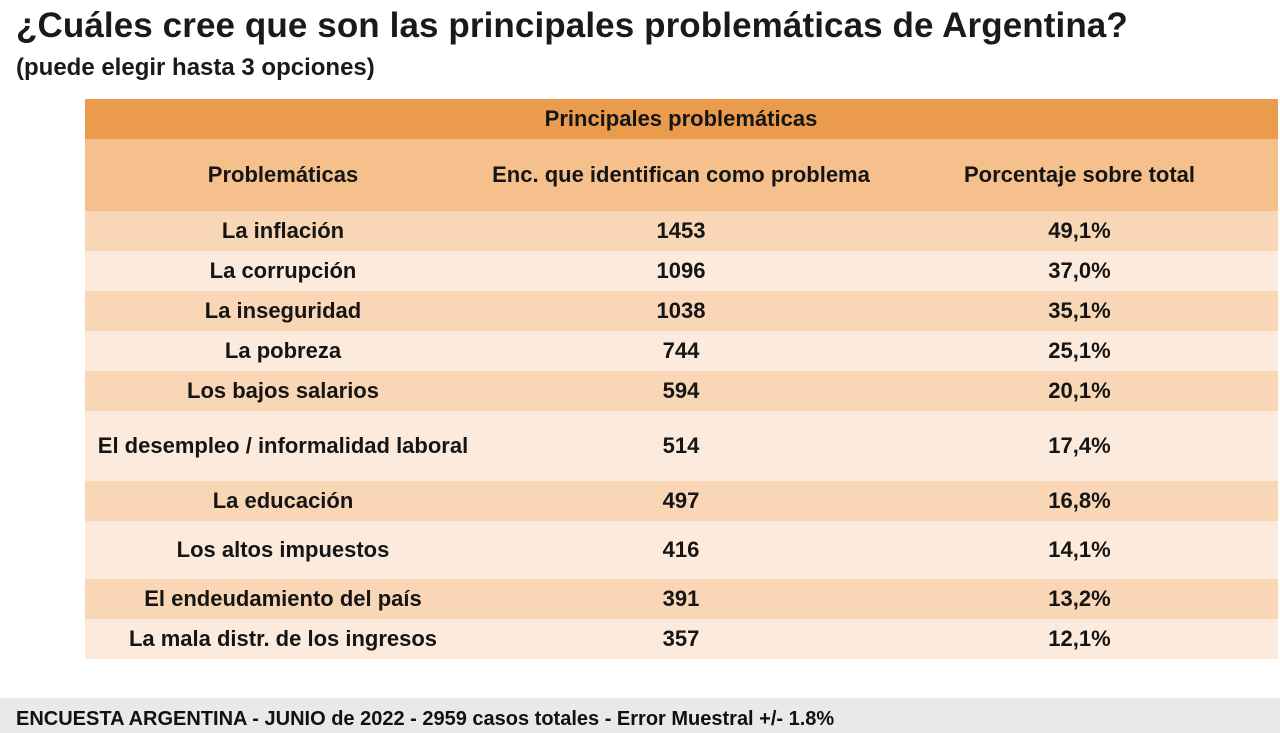 The height and width of the screenshot is (733, 1280). I want to click on table-row: La corrupción 1096 37,0%, so click(681, 271).